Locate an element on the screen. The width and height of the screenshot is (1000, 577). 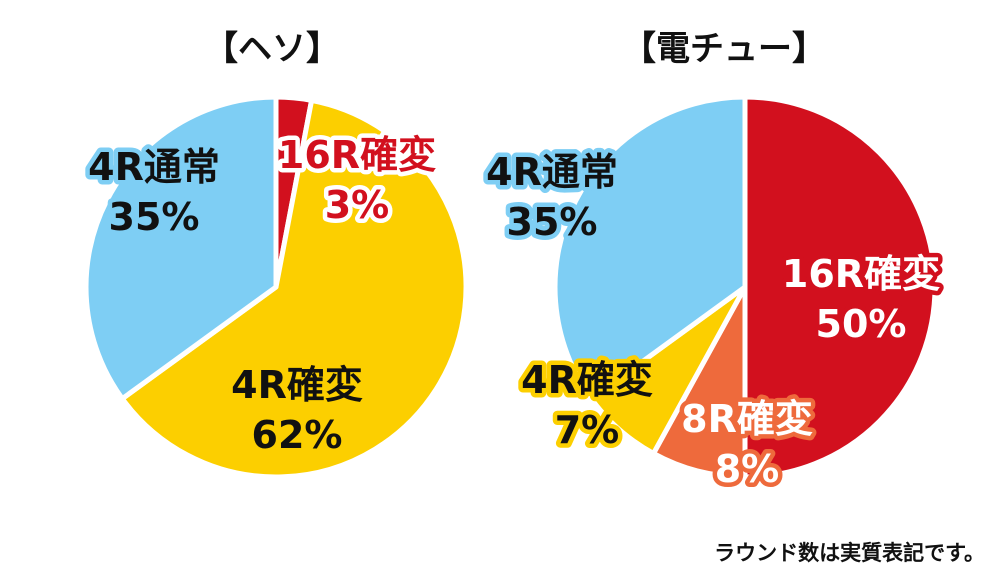
pie-denchu-label-4r-kakuhen: 4R確変 7% is located at coordinates (587, 405).